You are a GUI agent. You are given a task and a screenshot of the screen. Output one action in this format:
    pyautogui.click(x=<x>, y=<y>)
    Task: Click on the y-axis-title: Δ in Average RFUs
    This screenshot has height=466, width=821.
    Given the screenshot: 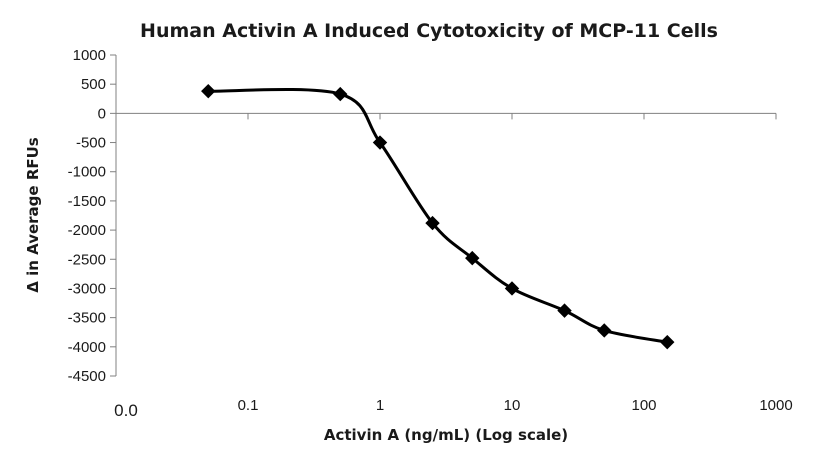 What is the action you would take?
    pyautogui.click(x=33, y=215)
    